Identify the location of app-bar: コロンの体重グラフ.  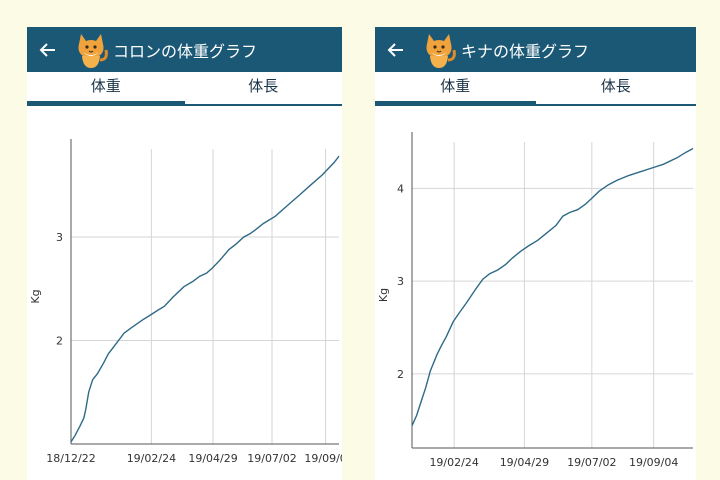
(184, 49).